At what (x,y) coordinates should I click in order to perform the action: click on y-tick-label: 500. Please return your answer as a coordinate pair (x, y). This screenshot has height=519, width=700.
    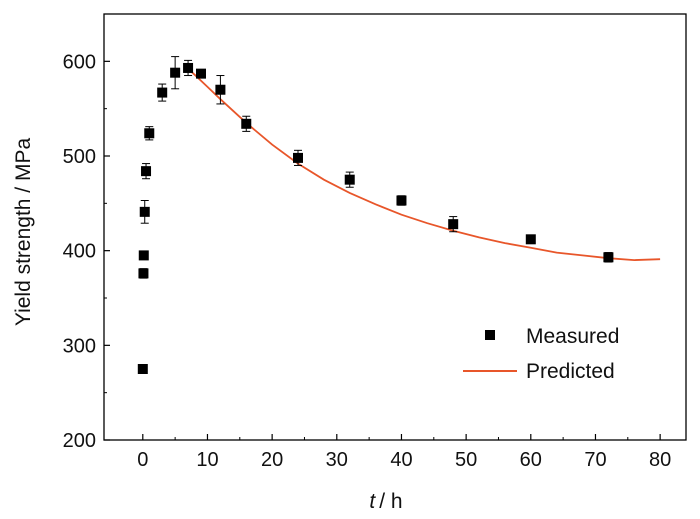
    Looking at the image, I should click on (79, 157).